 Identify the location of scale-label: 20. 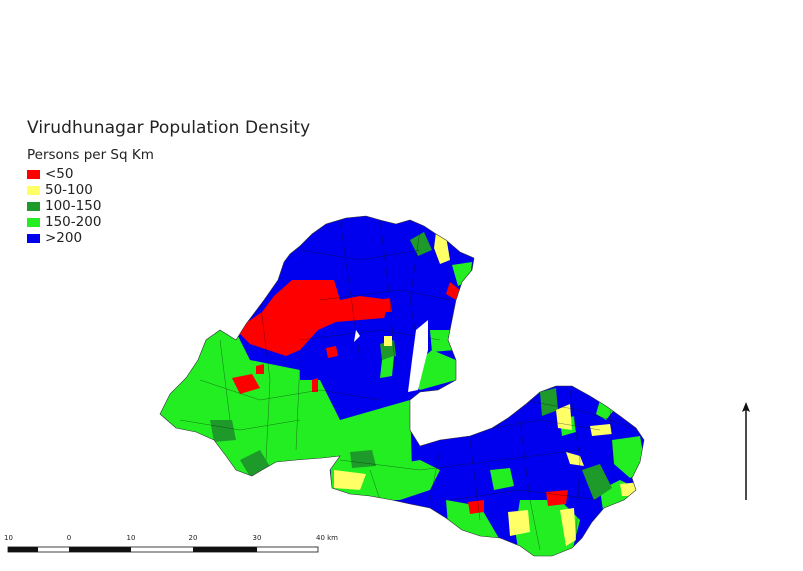
(193, 538).